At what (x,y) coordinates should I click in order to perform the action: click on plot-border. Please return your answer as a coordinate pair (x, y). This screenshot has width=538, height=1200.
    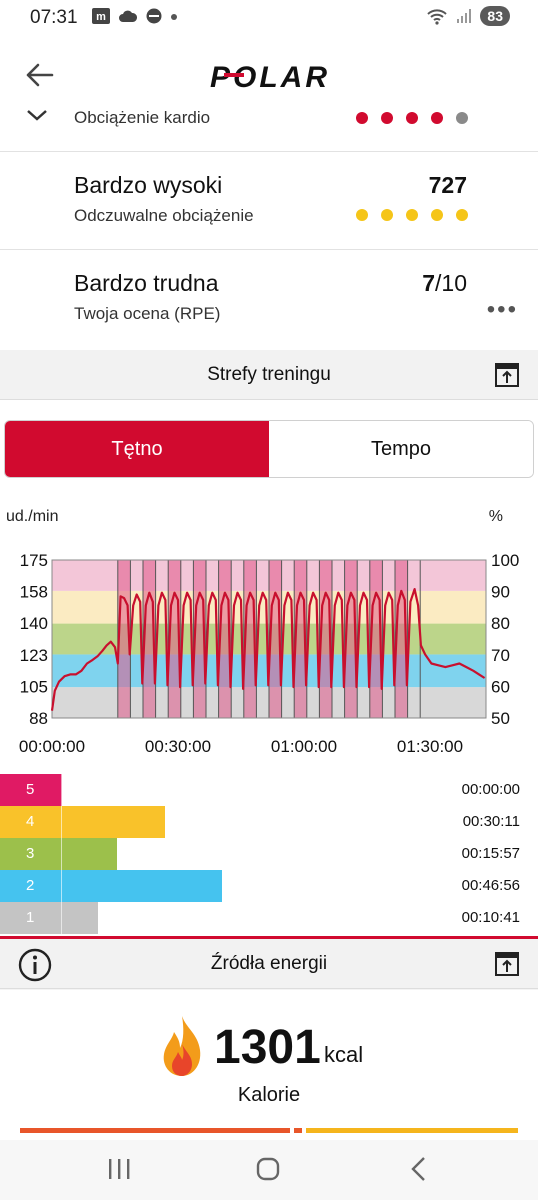
    Looking at the image, I should click on (269, 639).